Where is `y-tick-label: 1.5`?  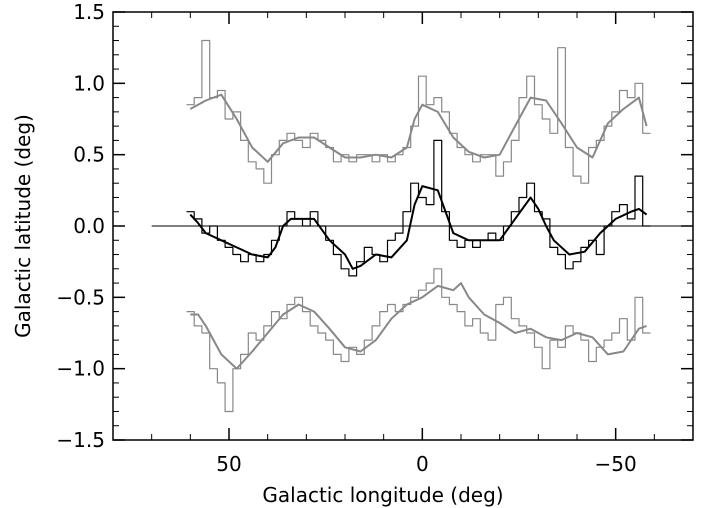 y-tick-label: 1.5 is located at coordinates (89, 12).